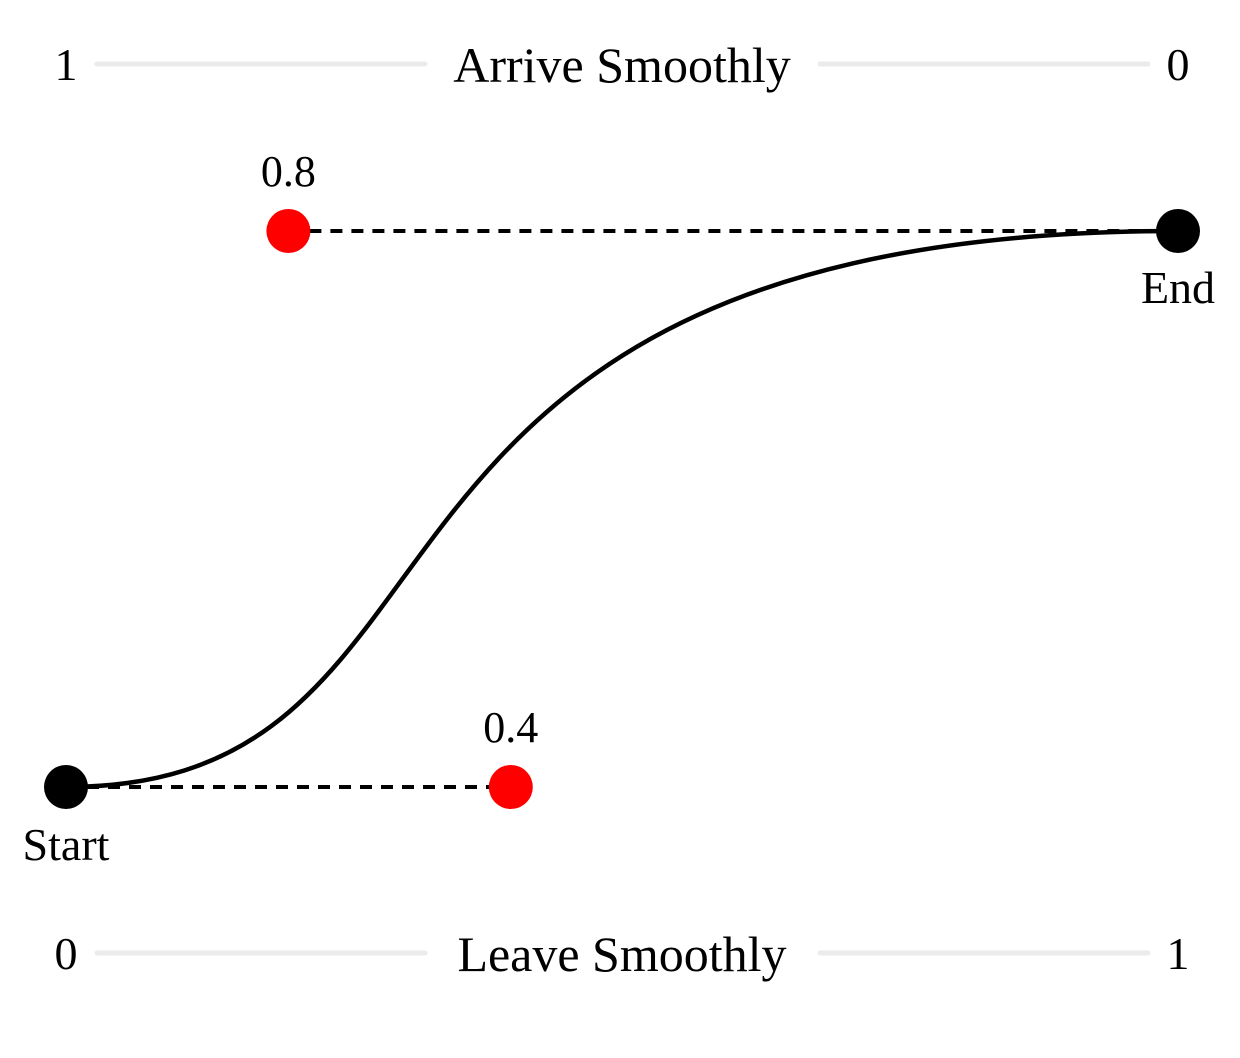 Image resolution: width=1240 pixels, height=1058 pixels. What do you see at coordinates (1178, 64) in the screenshot?
I see `arrive-right-value: 0` at bounding box center [1178, 64].